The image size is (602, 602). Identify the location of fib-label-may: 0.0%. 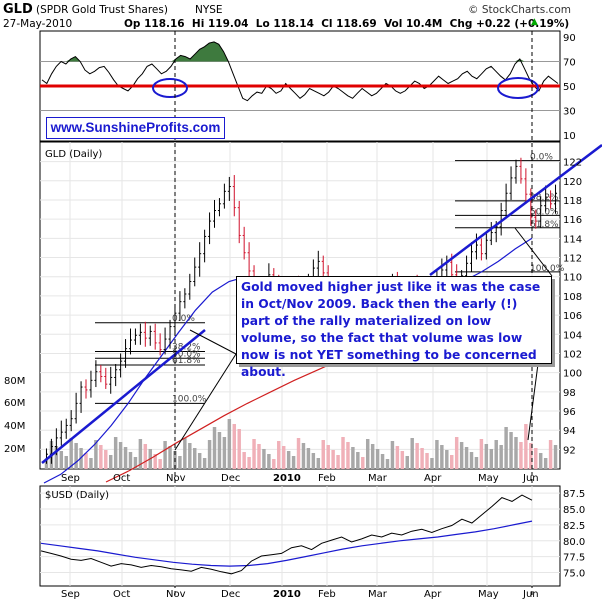
(541, 158).